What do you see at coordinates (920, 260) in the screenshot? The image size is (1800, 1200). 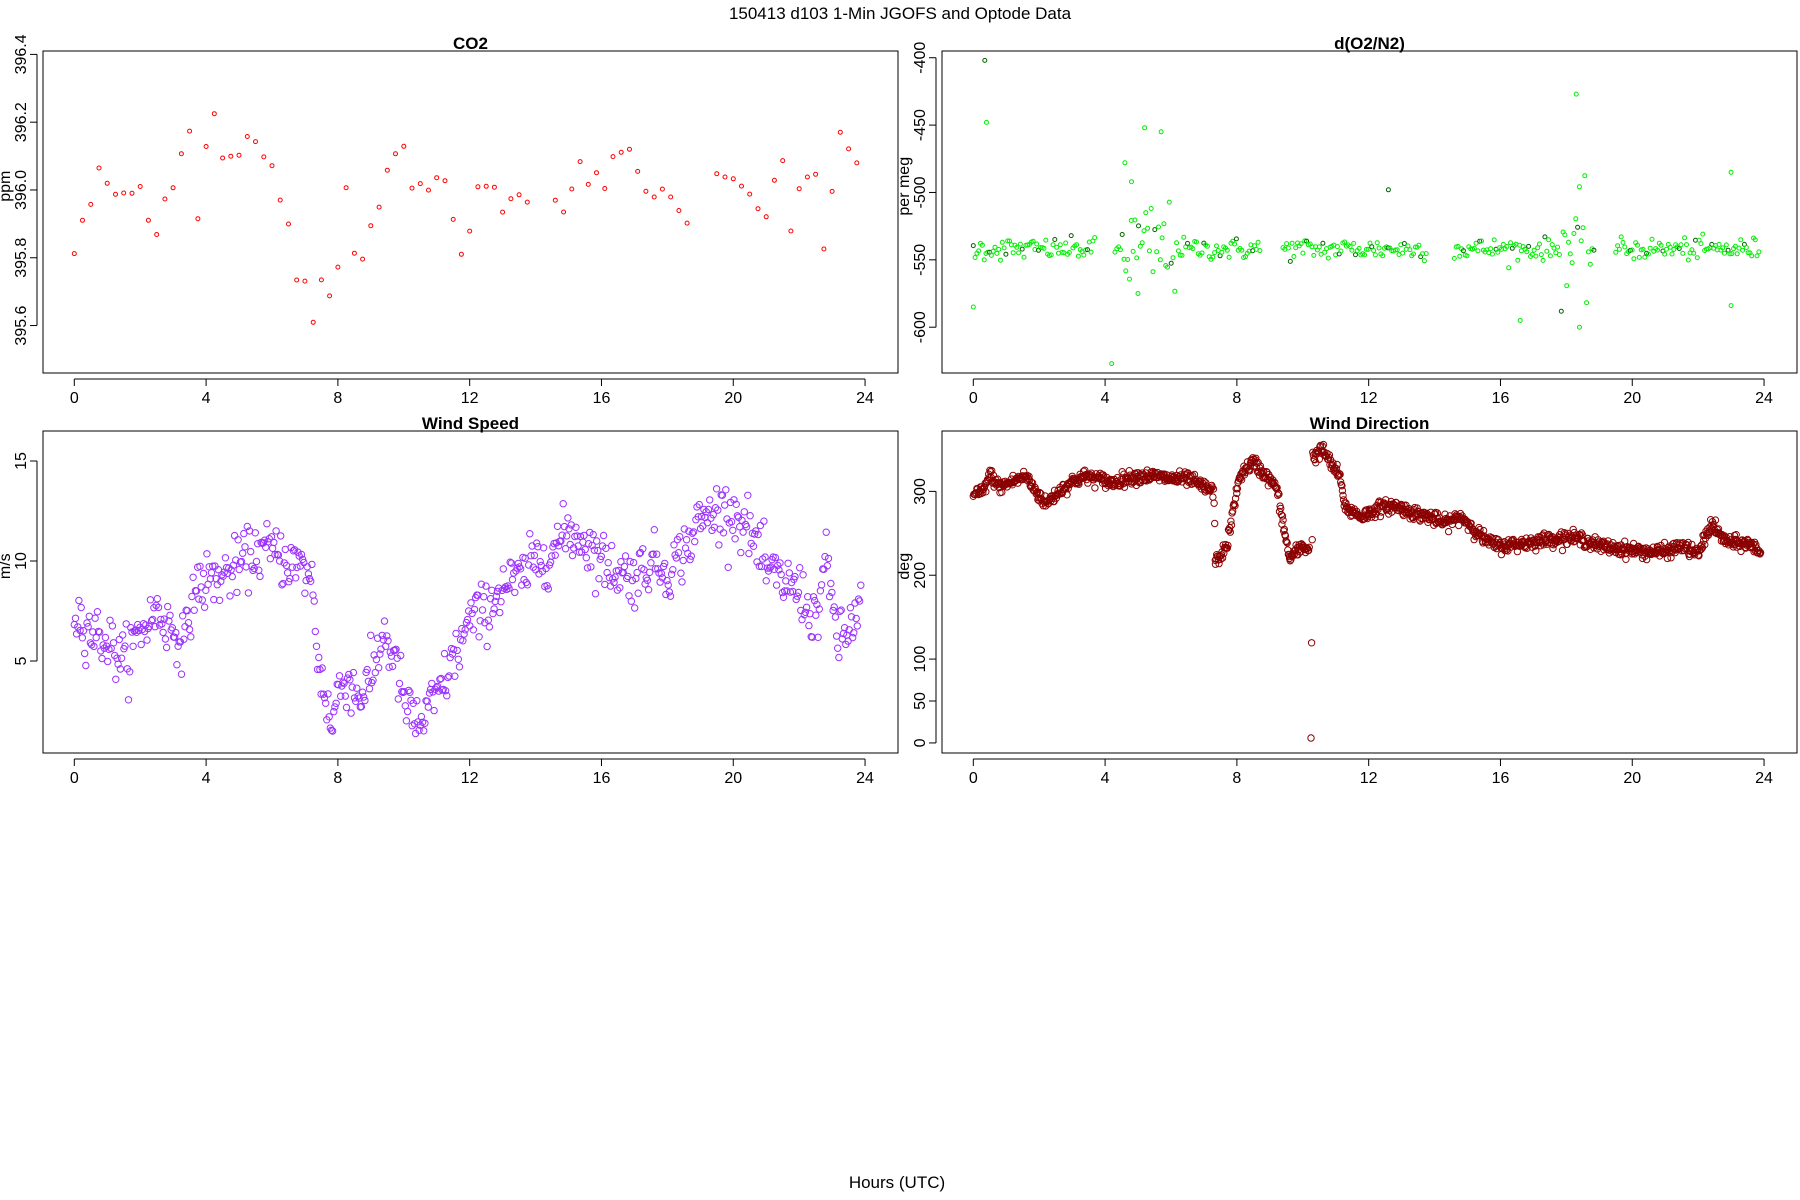 I see `y-tick-label: -550` at bounding box center [920, 260].